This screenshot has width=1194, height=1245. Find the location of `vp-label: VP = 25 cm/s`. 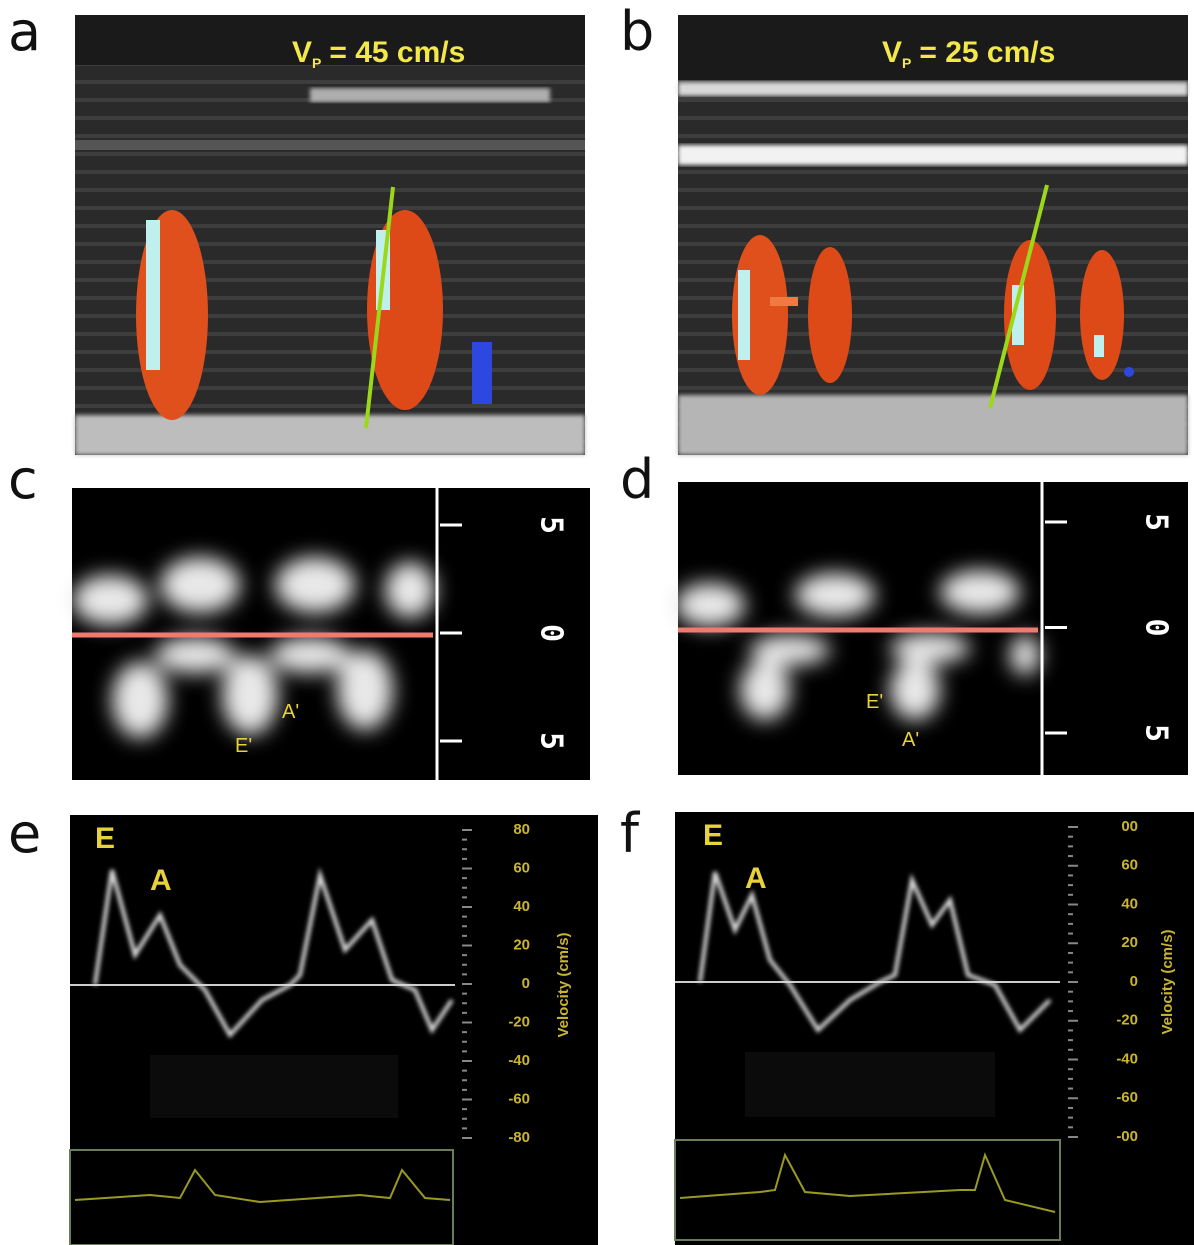

vp-label: VP = 25 cm/s is located at coordinates (968, 53).